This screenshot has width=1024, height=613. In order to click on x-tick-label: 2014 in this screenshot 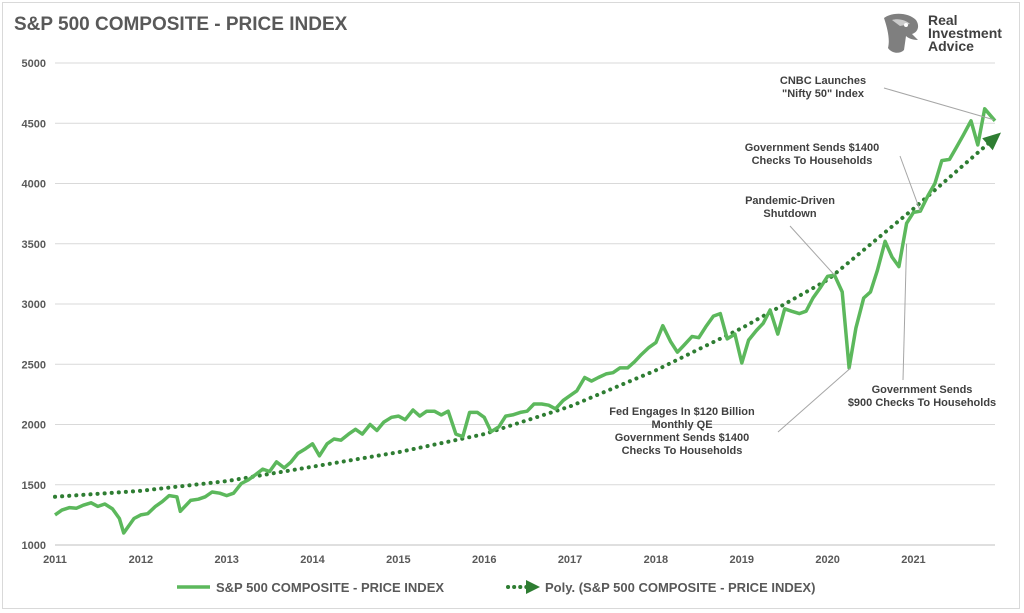, I will do `click(312, 560)`.